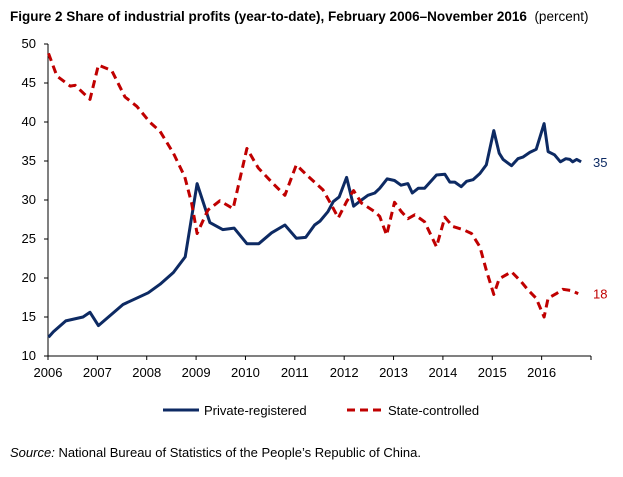 The height and width of the screenshot is (477, 623). What do you see at coordinates (433, 410) in the screenshot?
I see `legend-label: State-controlled` at bounding box center [433, 410].